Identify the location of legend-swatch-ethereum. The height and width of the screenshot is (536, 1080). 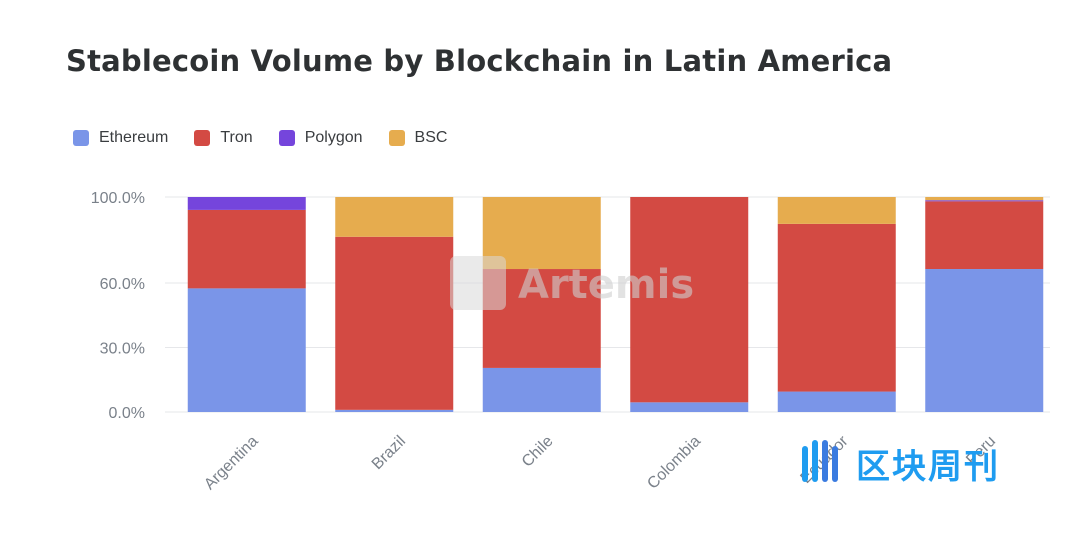
(81, 138).